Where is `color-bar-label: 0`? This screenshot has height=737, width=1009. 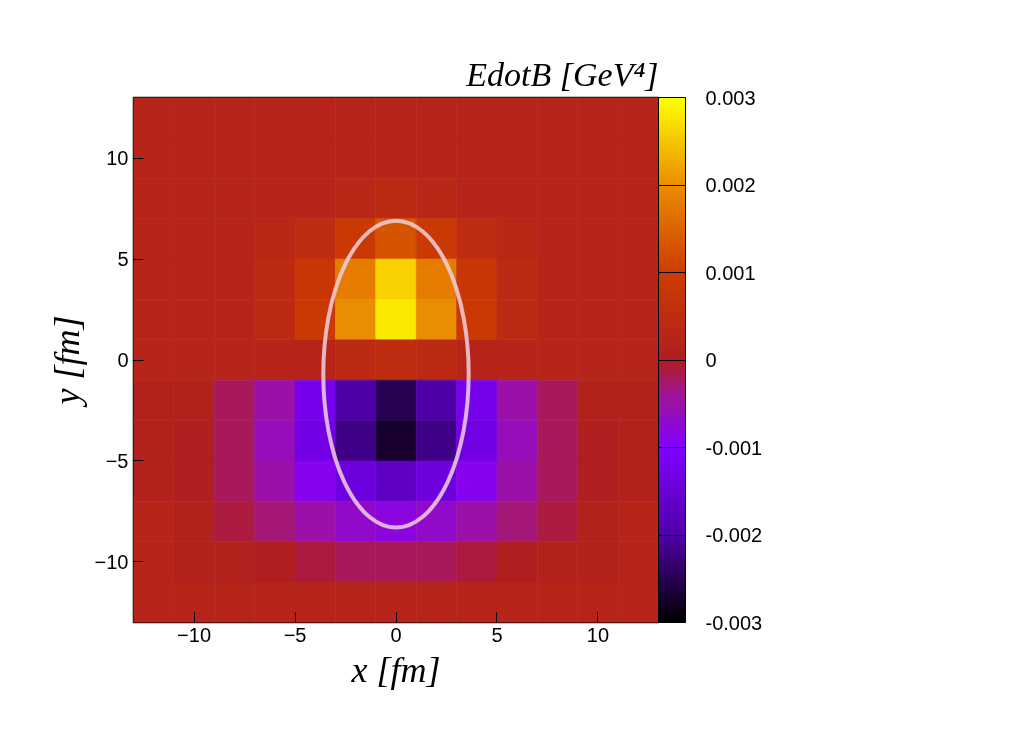 color-bar-label: 0 is located at coordinates (711, 360).